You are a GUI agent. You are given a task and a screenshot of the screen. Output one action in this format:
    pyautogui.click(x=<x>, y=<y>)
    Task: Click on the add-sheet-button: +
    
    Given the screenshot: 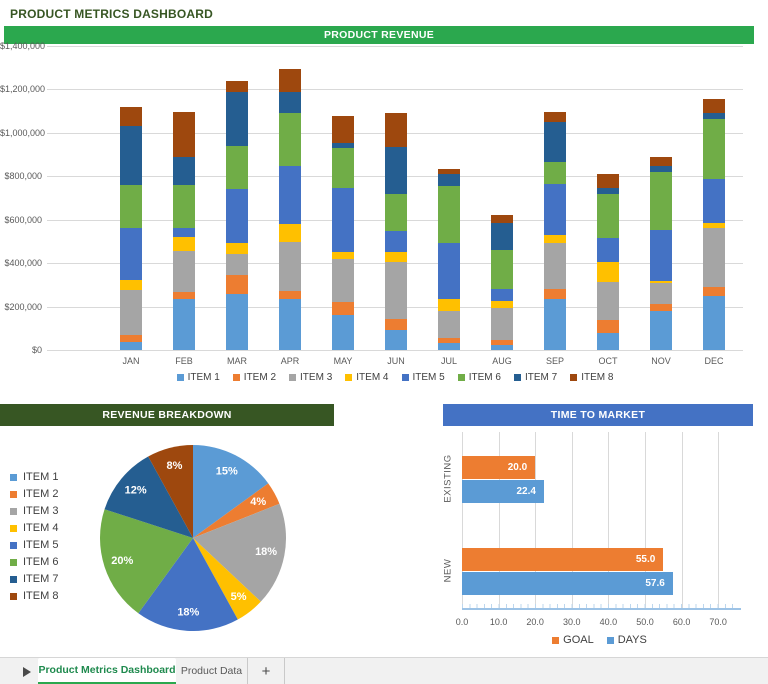 What is the action you would take?
    pyautogui.click(x=266, y=671)
    